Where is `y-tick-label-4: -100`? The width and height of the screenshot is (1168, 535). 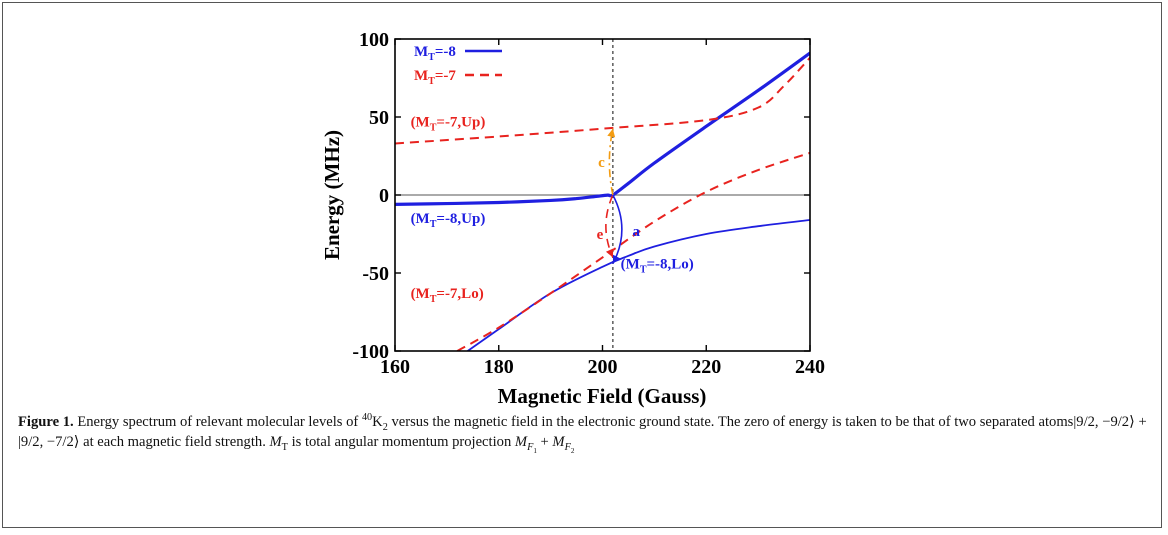 y-tick-label-4: -100 is located at coordinates (370, 352).